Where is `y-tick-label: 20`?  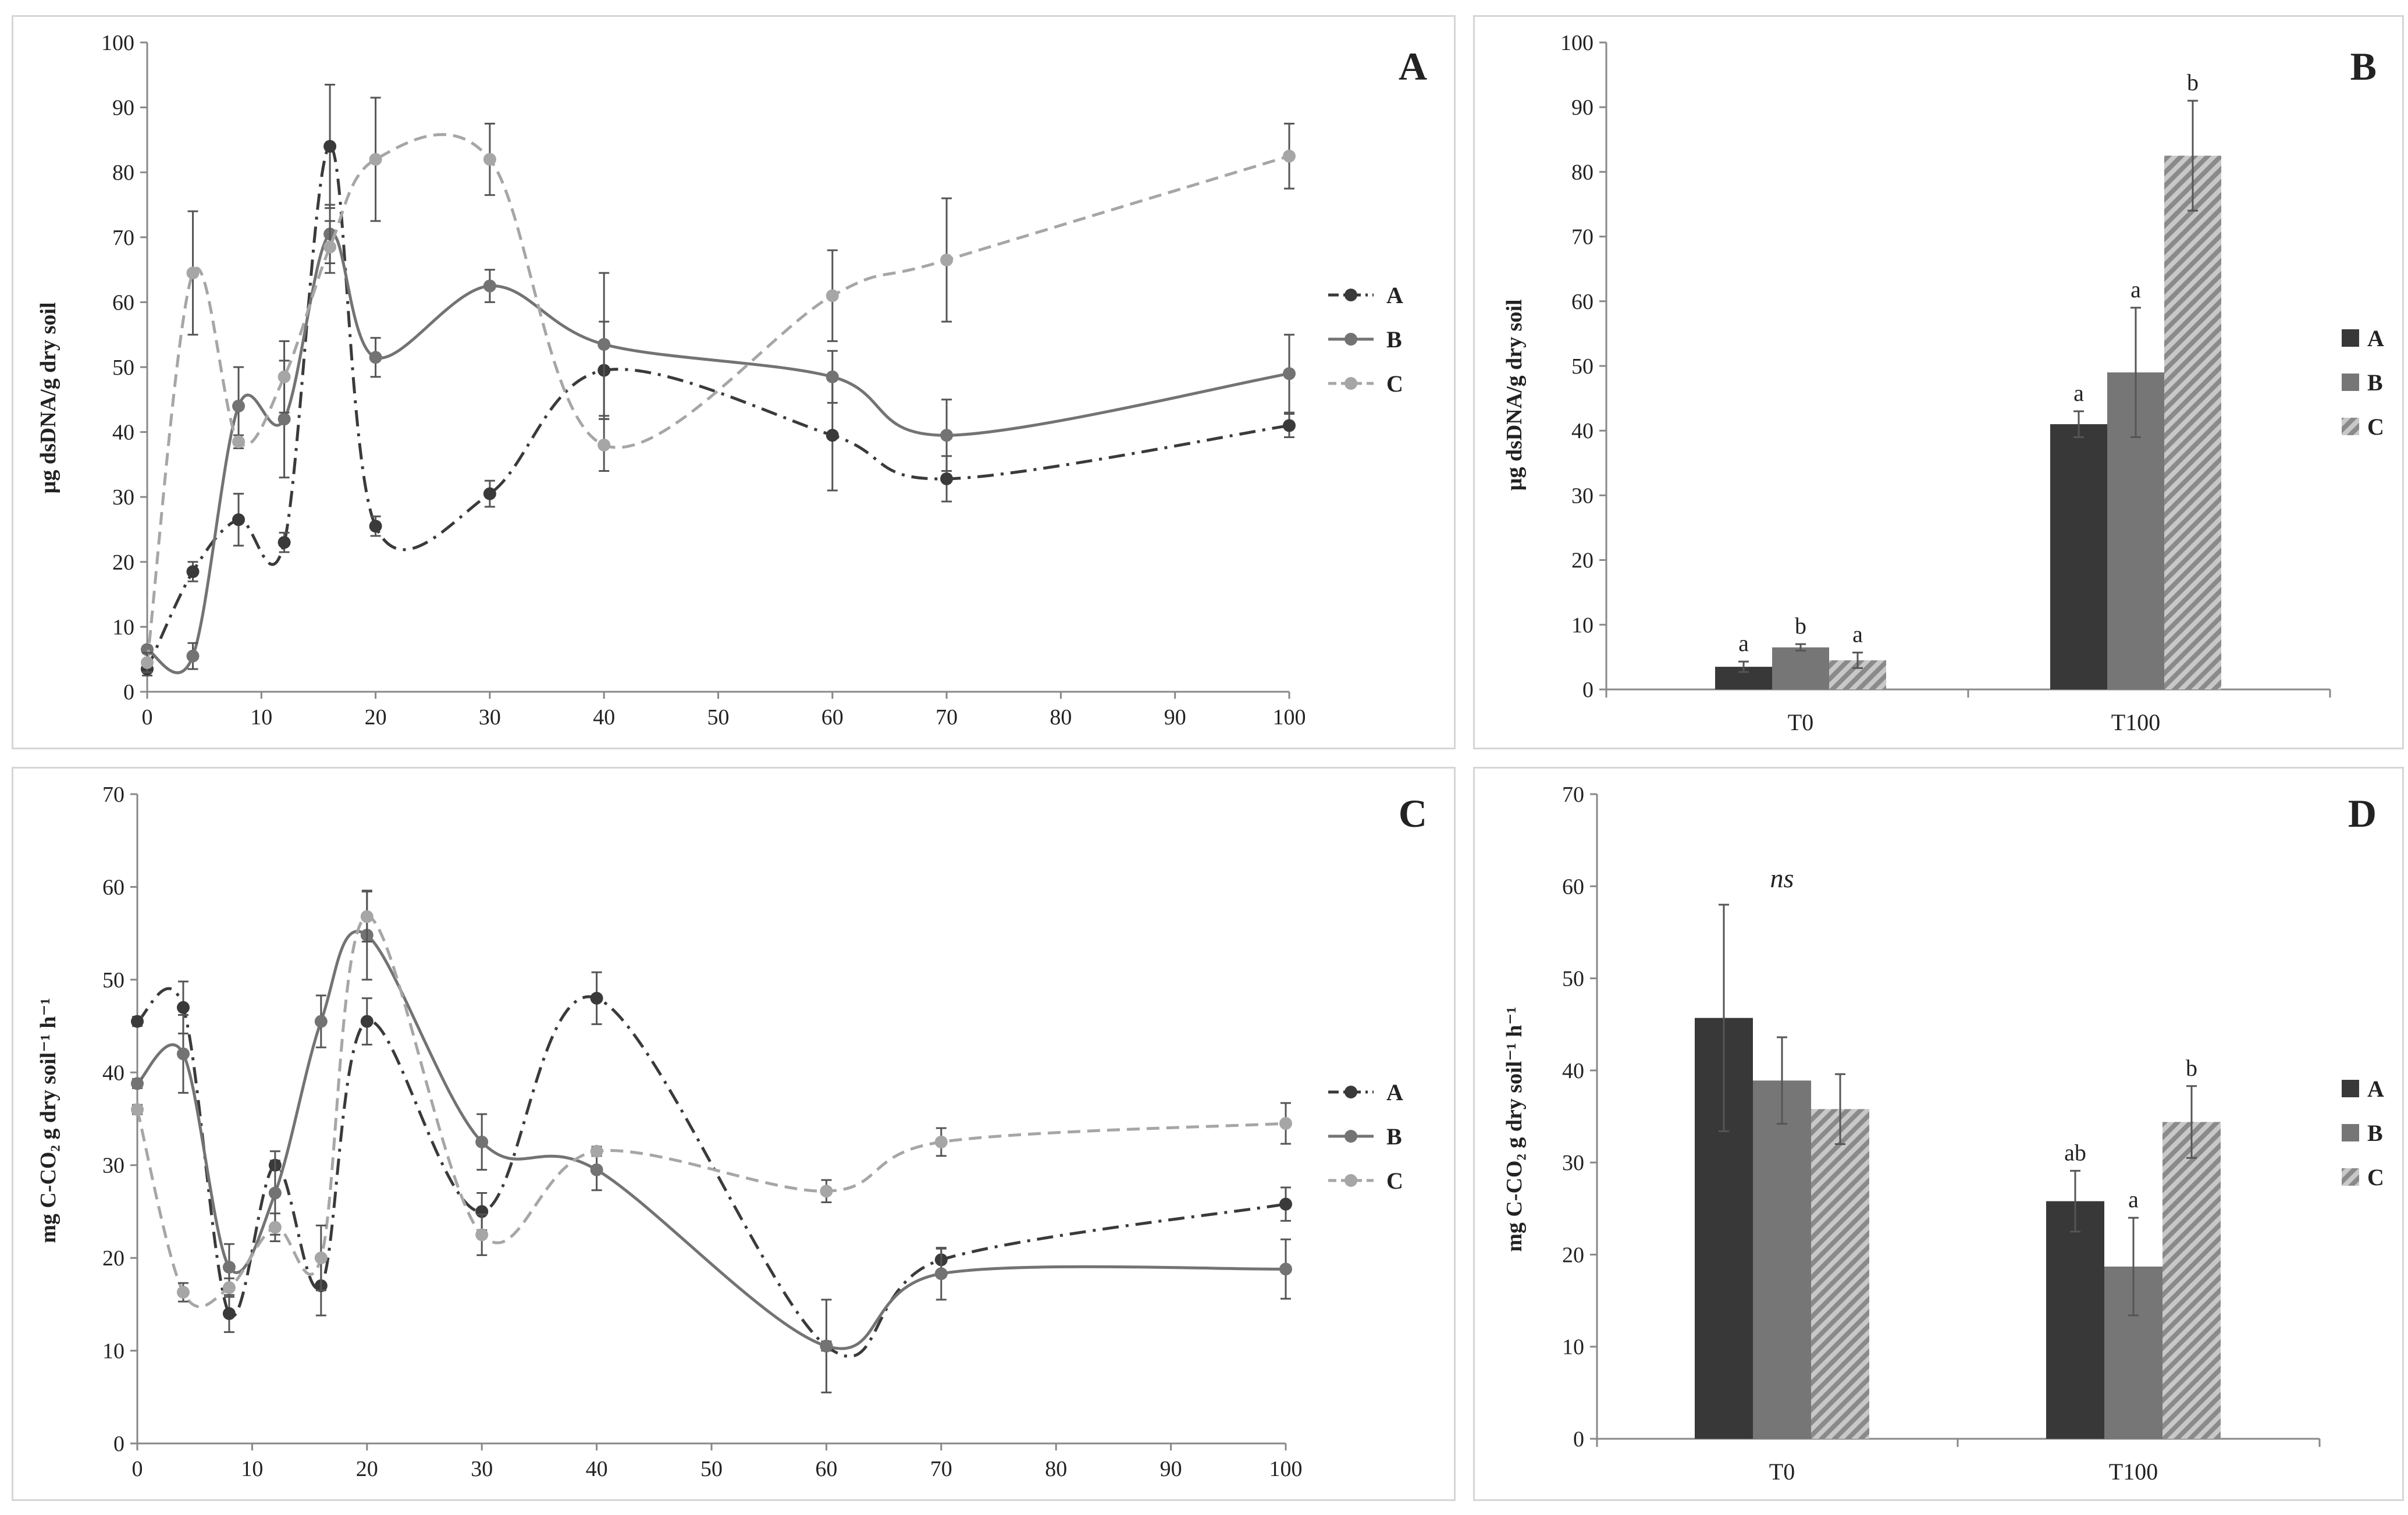
y-tick-label: 20 is located at coordinates (123, 562).